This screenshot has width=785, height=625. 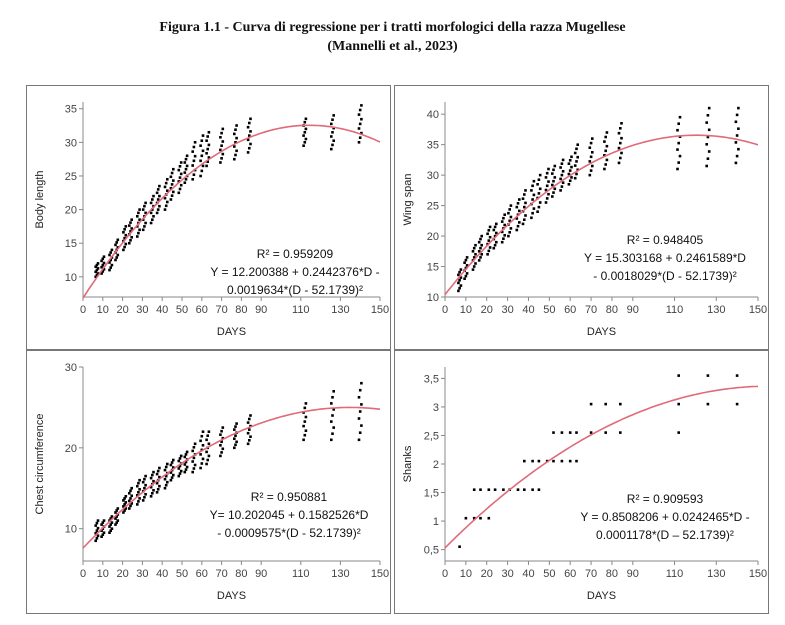 I want to click on x-tick-label: 30, so click(x=142, y=310).